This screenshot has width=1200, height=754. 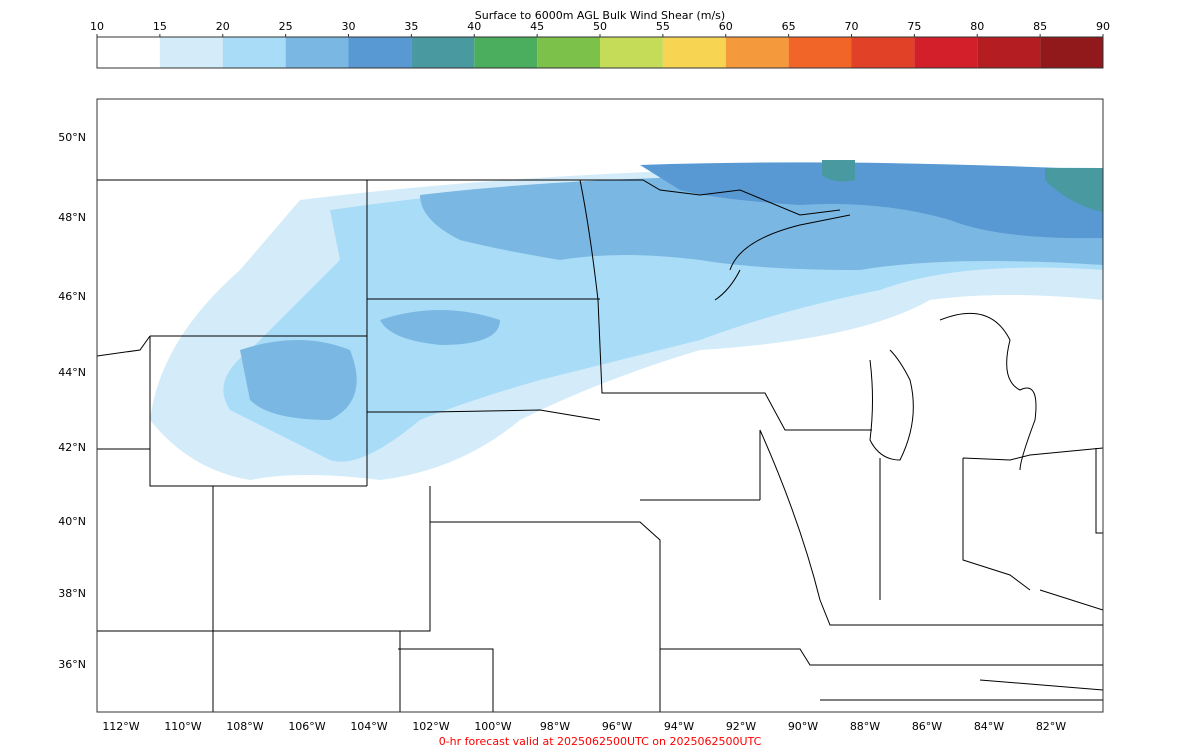 What do you see at coordinates (160, 26) in the screenshot?
I see `colorbar-tick-label: 15` at bounding box center [160, 26].